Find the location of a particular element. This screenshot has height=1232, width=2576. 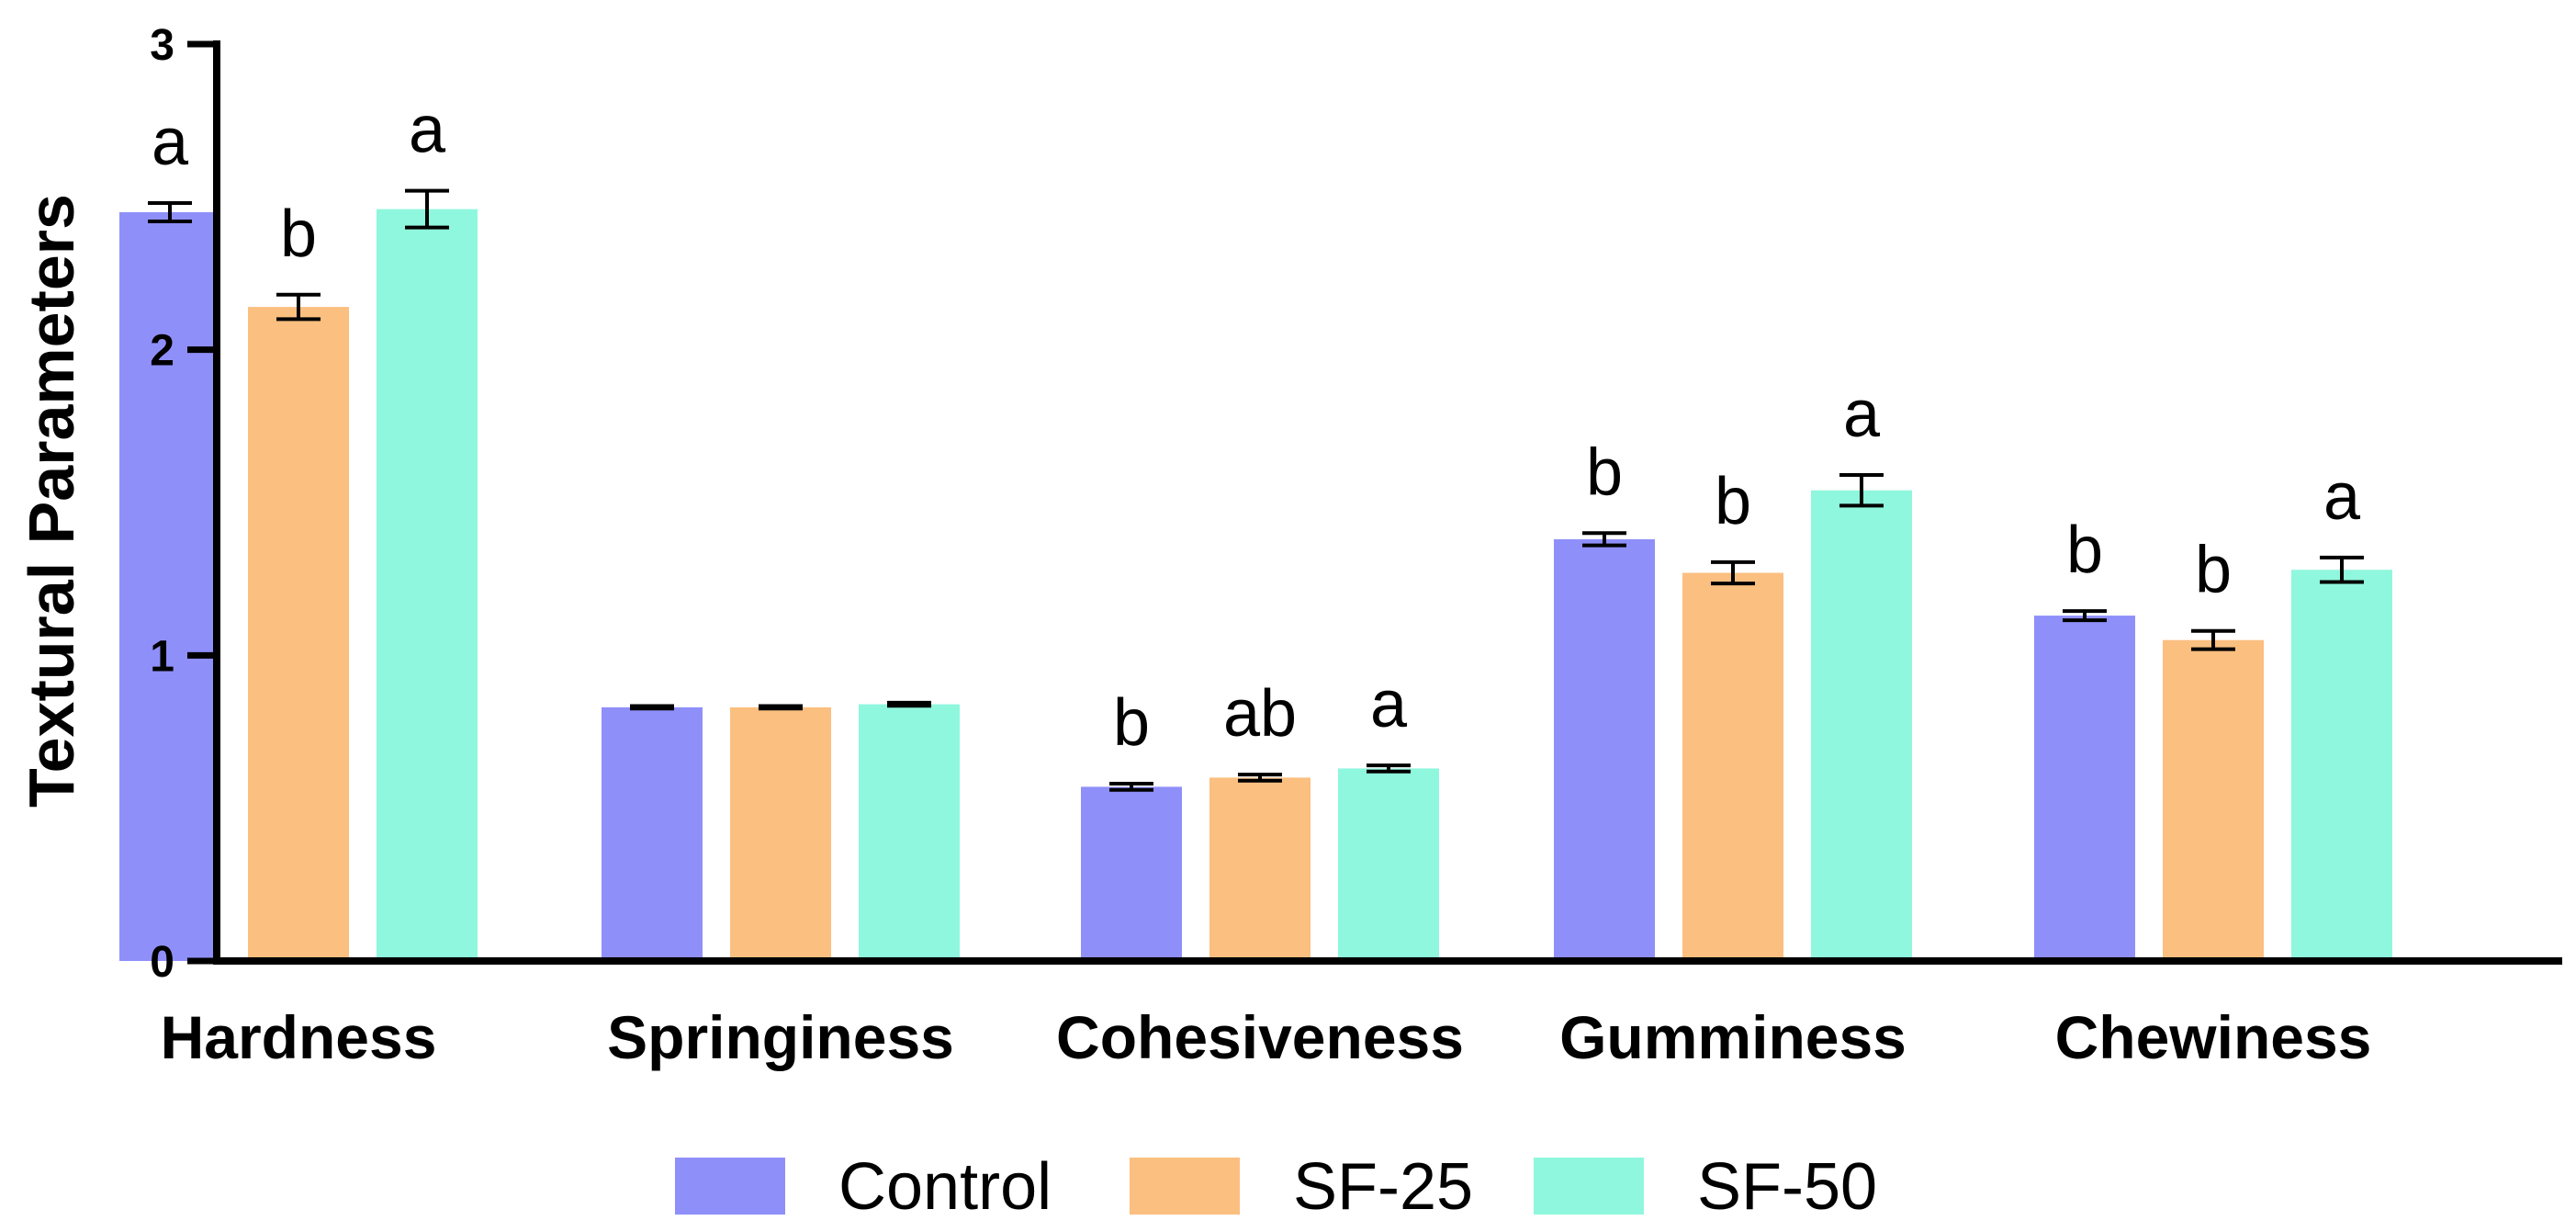

bar-sf-25-hardness is located at coordinates (298, 634).